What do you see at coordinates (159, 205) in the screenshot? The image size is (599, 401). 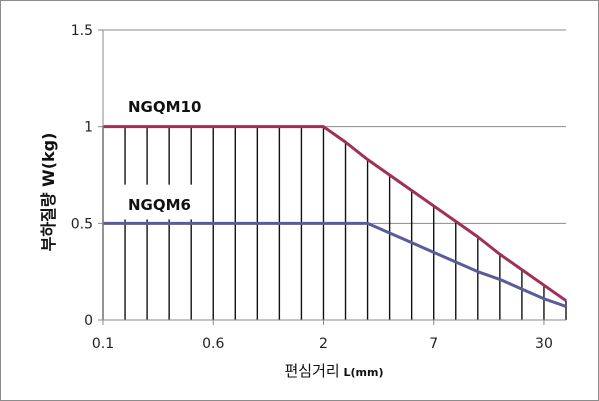 I see `series-label-ngqm6: NGQM6` at bounding box center [159, 205].